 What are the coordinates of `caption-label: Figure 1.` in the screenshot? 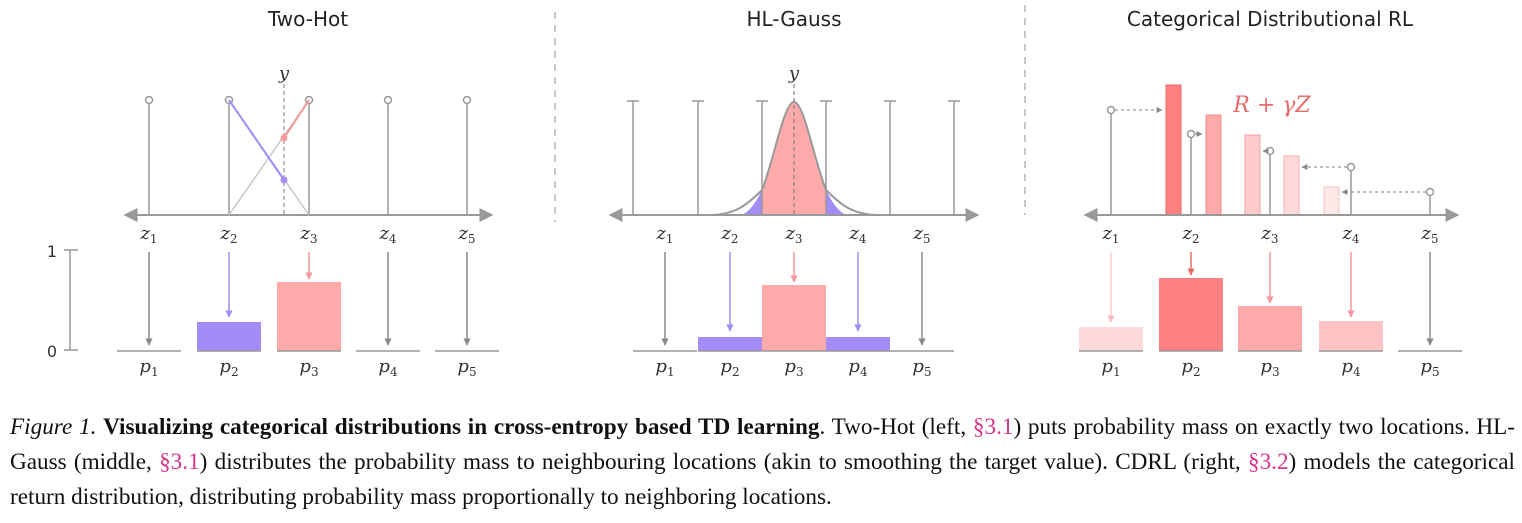 It's located at (53, 427).